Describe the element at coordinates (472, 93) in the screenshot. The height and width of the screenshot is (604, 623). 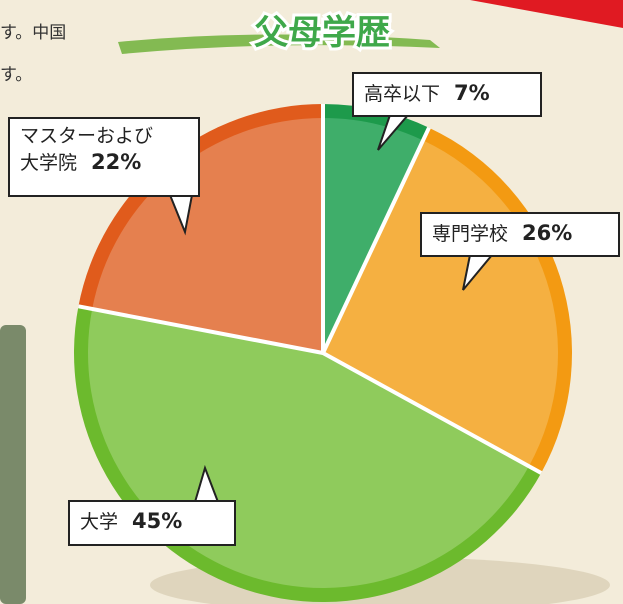
I see `value-label: 7%` at that location.